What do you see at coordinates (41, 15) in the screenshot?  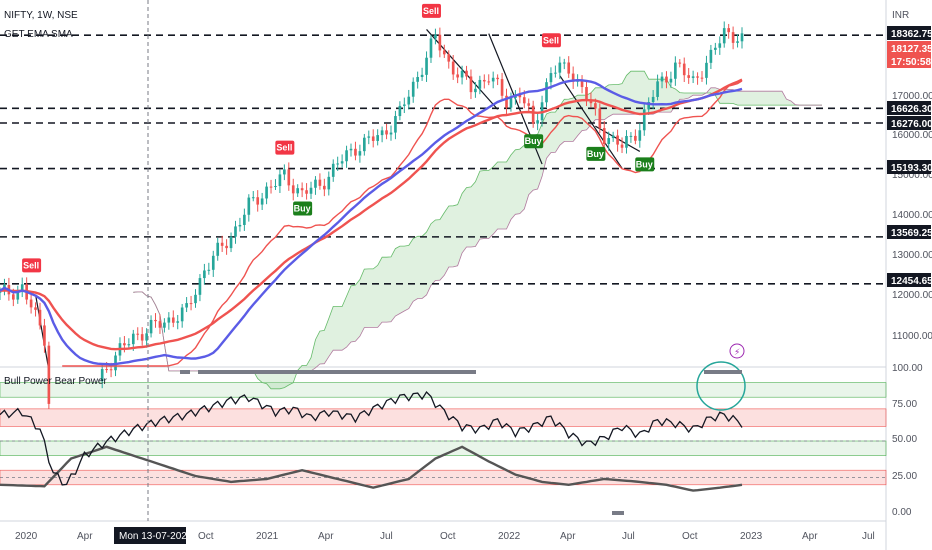 I see `symbol-title: NIFTY, 1W, NSE` at bounding box center [41, 15].